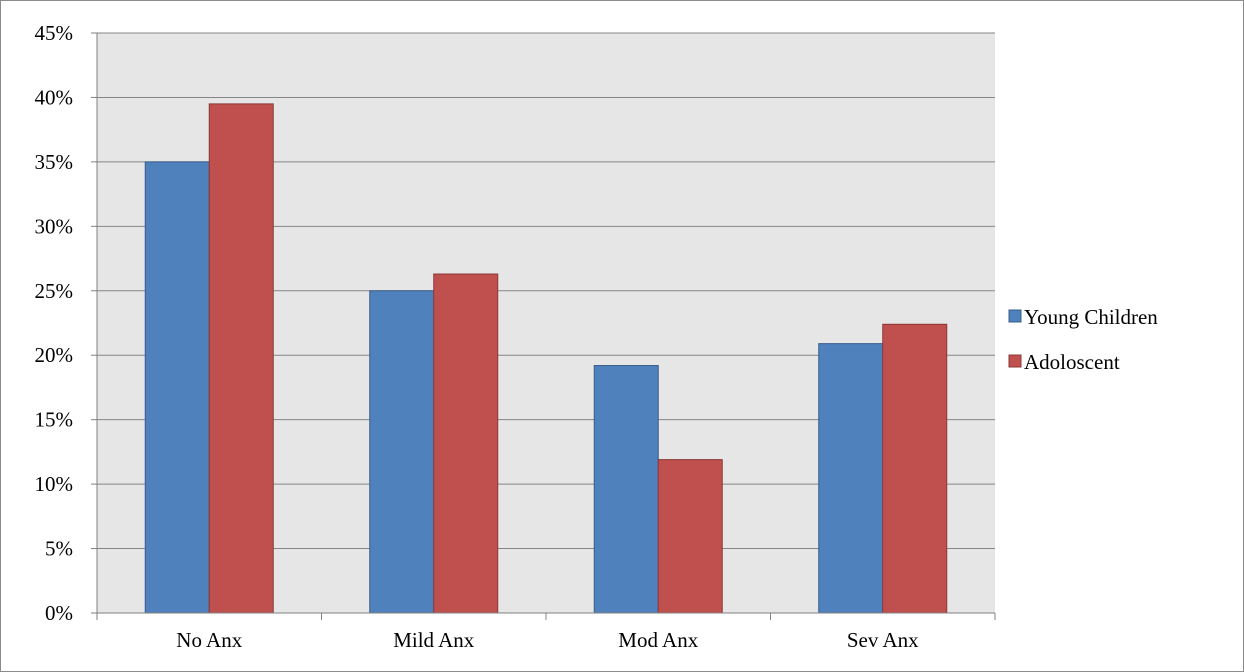 Image resolution: width=1244 pixels, height=672 pixels. Describe the element at coordinates (547, 640) in the screenshot. I see `x-tick-labels: No Anx Mild Anx Mod Anx Sev Anx` at that location.